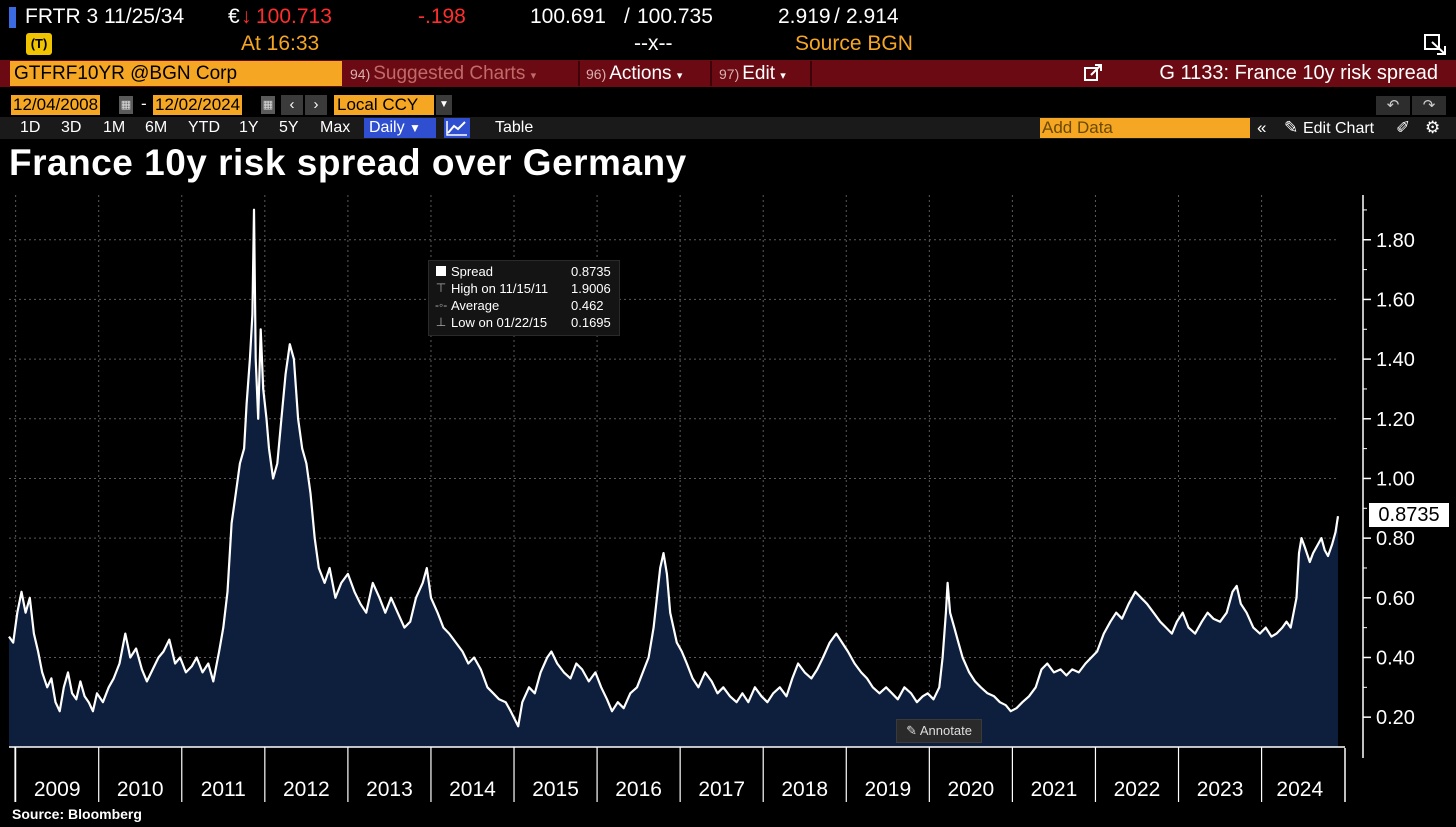 The width and height of the screenshot is (1456, 827). Describe the element at coordinates (525, 322) in the screenshot. I see `legend-row-low: ⊥ Low on 01/22/15 0.1695` at that location.